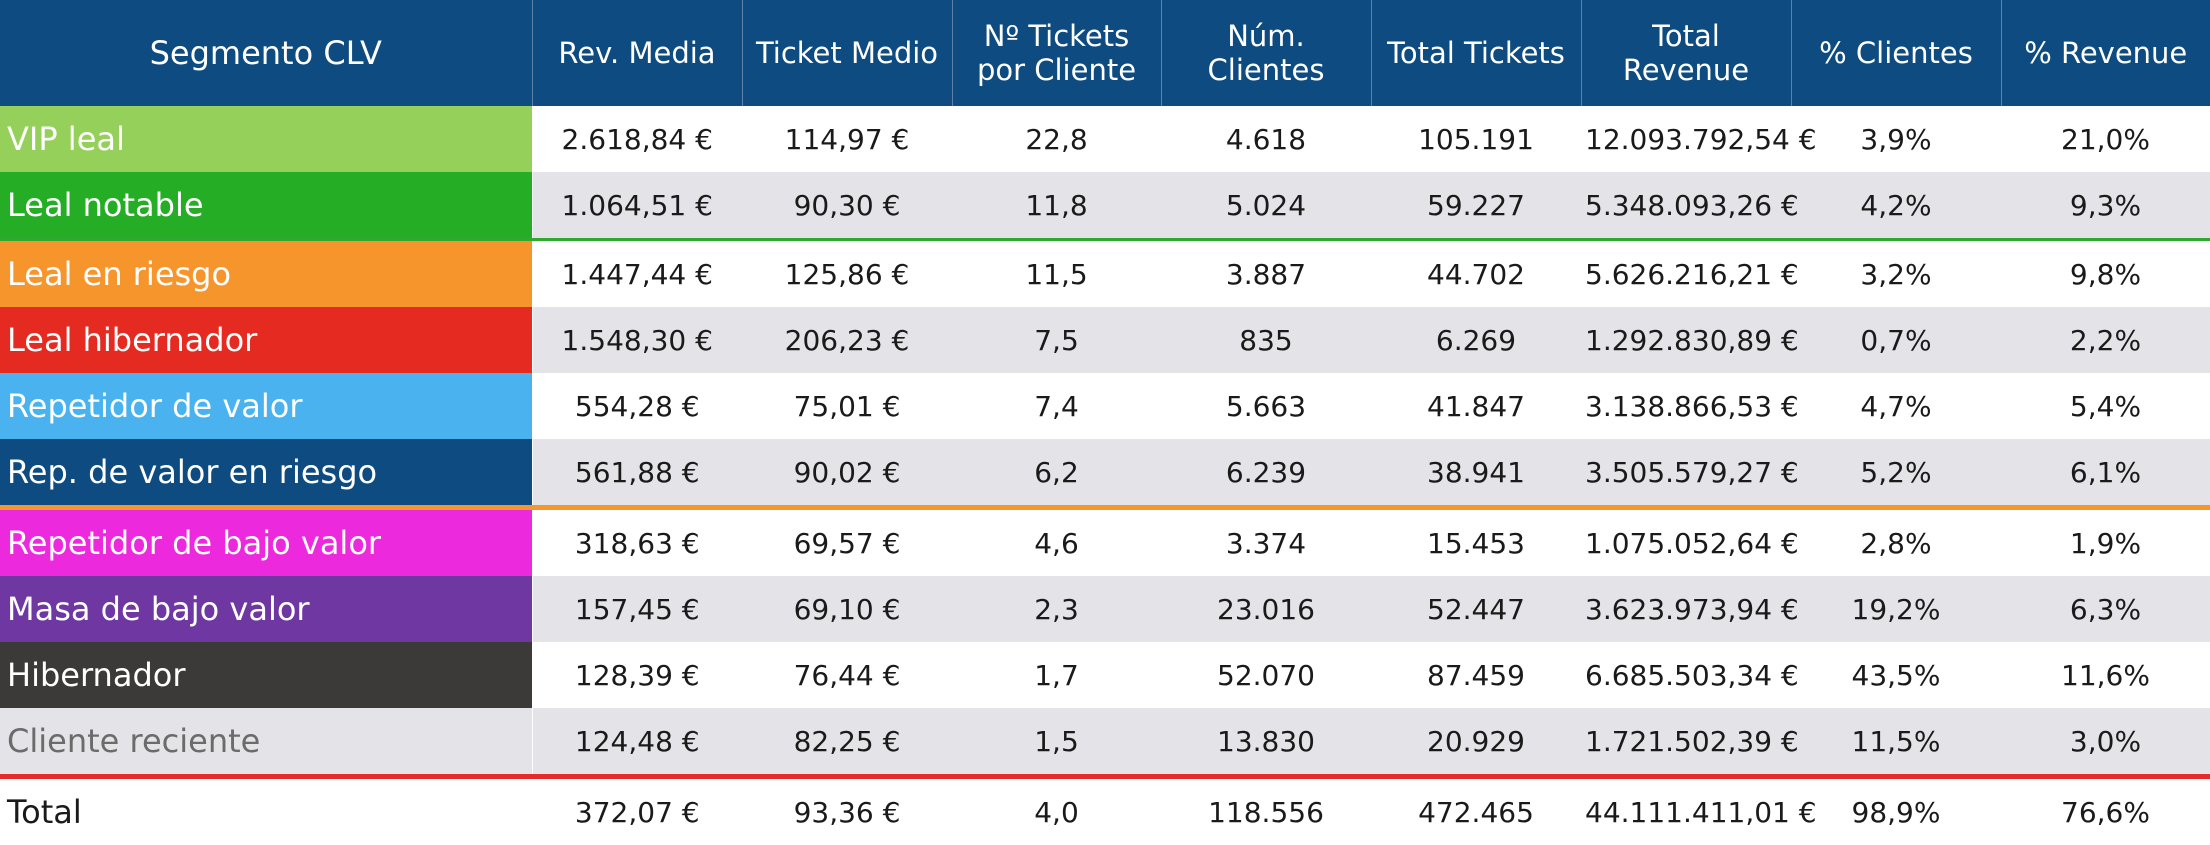  Describe the element at coordinates (847, 406) in the screenshot. I see `table-cell: 75,01 €` at that location.